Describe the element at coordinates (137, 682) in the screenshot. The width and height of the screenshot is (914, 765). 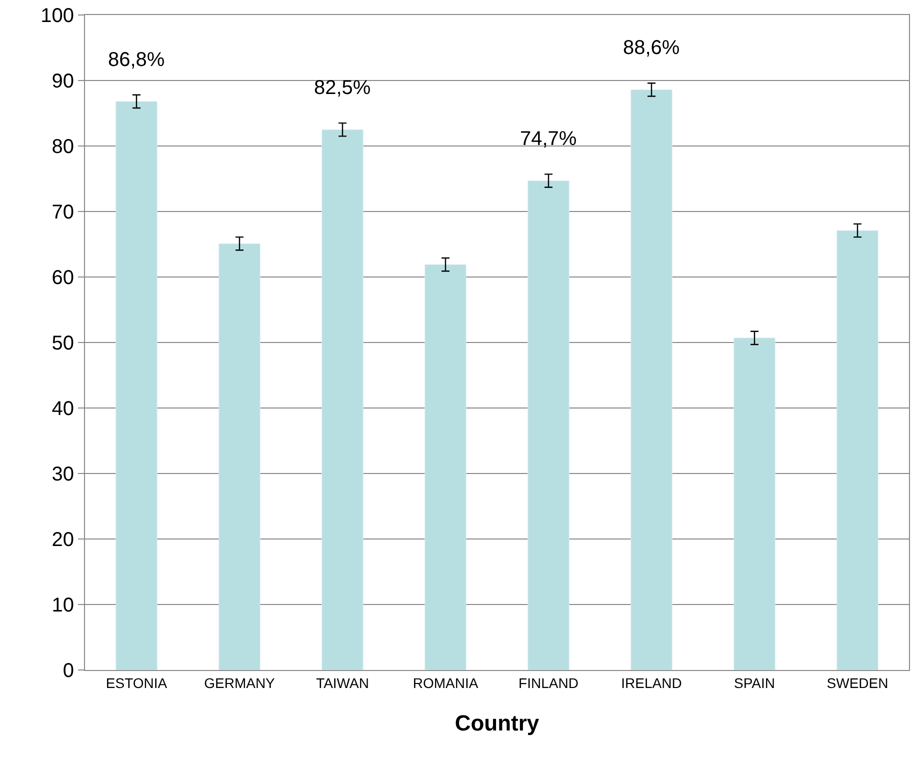
I see `x-tick-label: ESTONIA` at that location.